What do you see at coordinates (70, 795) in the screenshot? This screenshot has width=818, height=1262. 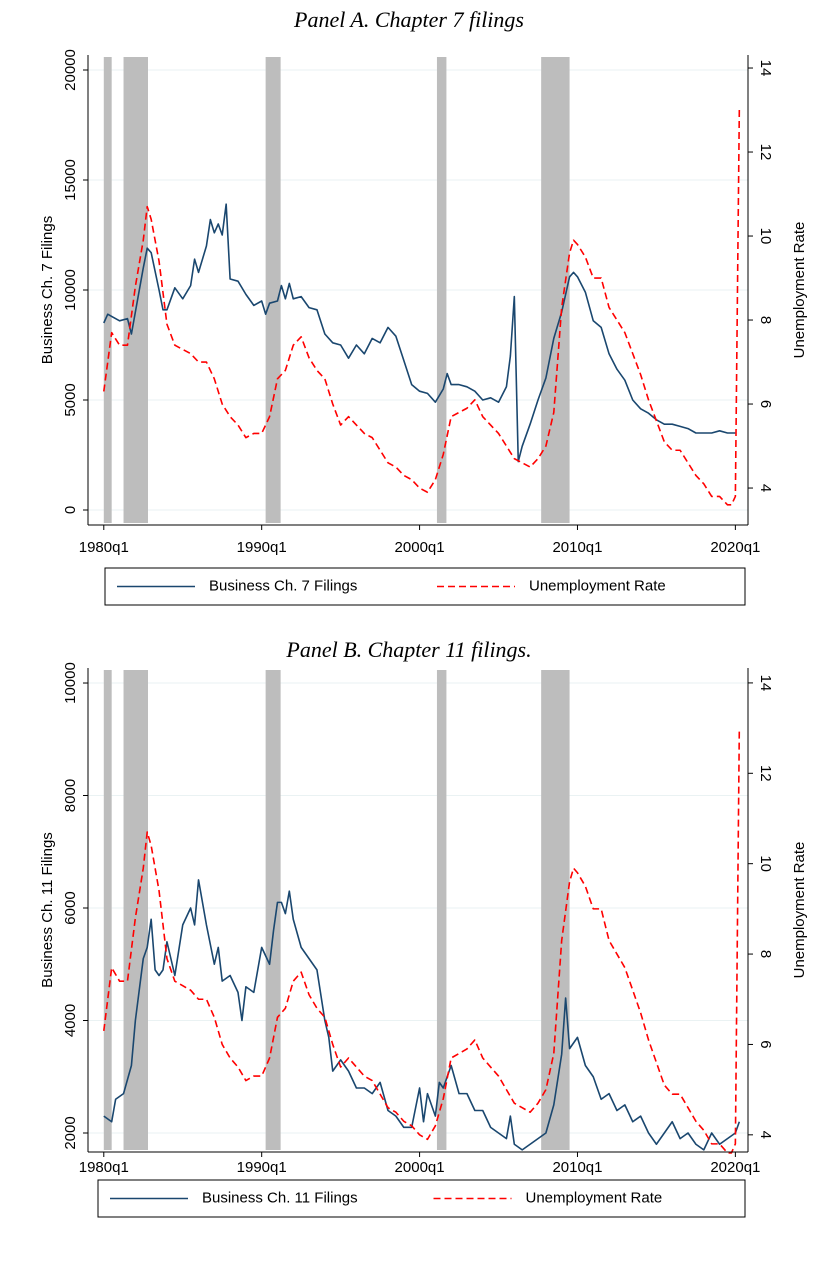 I see `y-tick-label: 8000` at bounding box center [70, 795].